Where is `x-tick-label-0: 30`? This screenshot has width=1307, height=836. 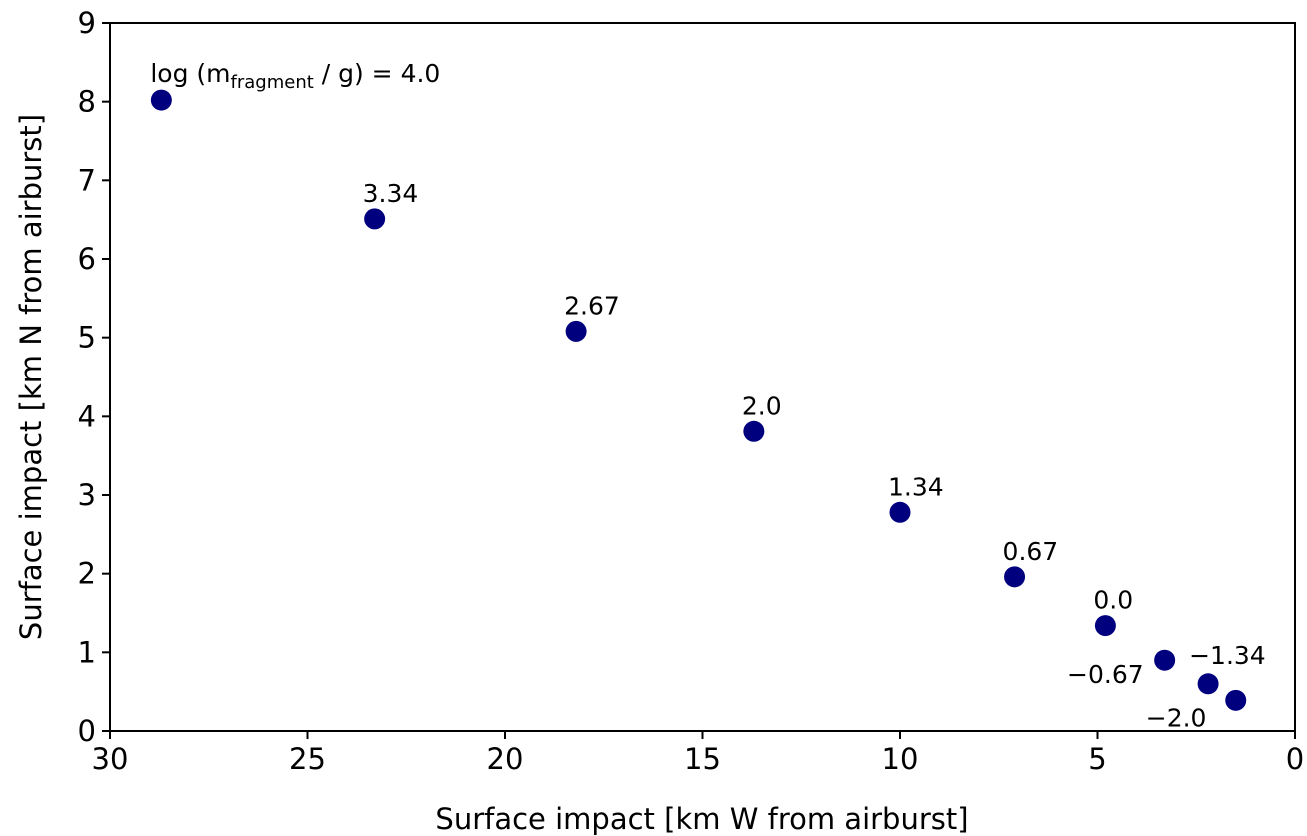
x-tick-label-0: 30 is located at coordinates (110, 759).